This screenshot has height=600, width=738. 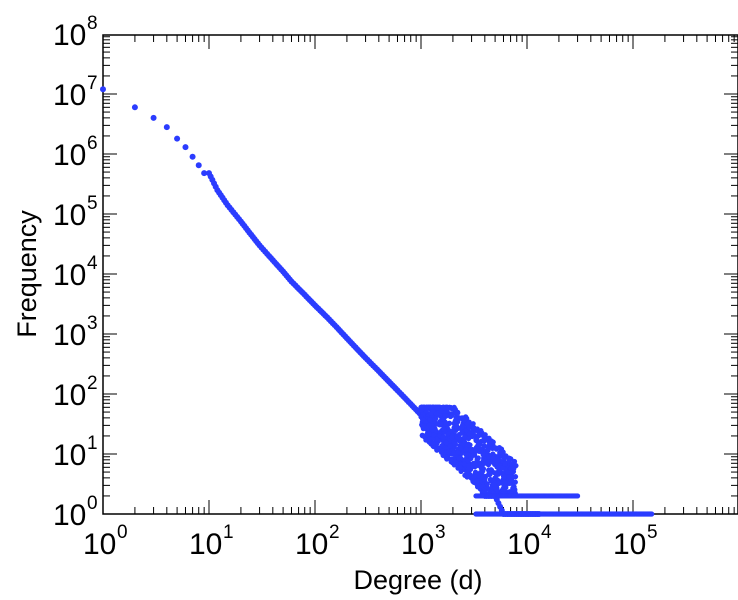 I want to click on x-tick-labels: 10 0 10 1 10 2 10 3 10 4 10 5, so click(x=370, y=541).